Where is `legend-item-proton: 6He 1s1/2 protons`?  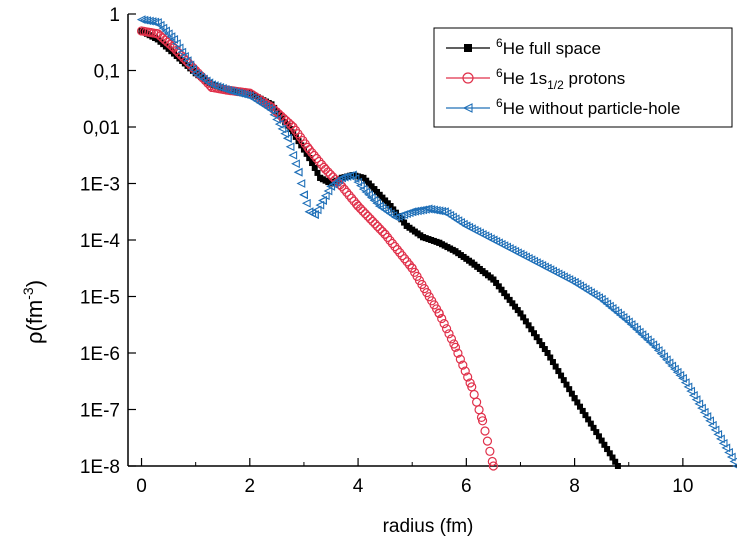 legend-item-proton: 6He 1s1/2 protons is located at coordinates (535, 79).